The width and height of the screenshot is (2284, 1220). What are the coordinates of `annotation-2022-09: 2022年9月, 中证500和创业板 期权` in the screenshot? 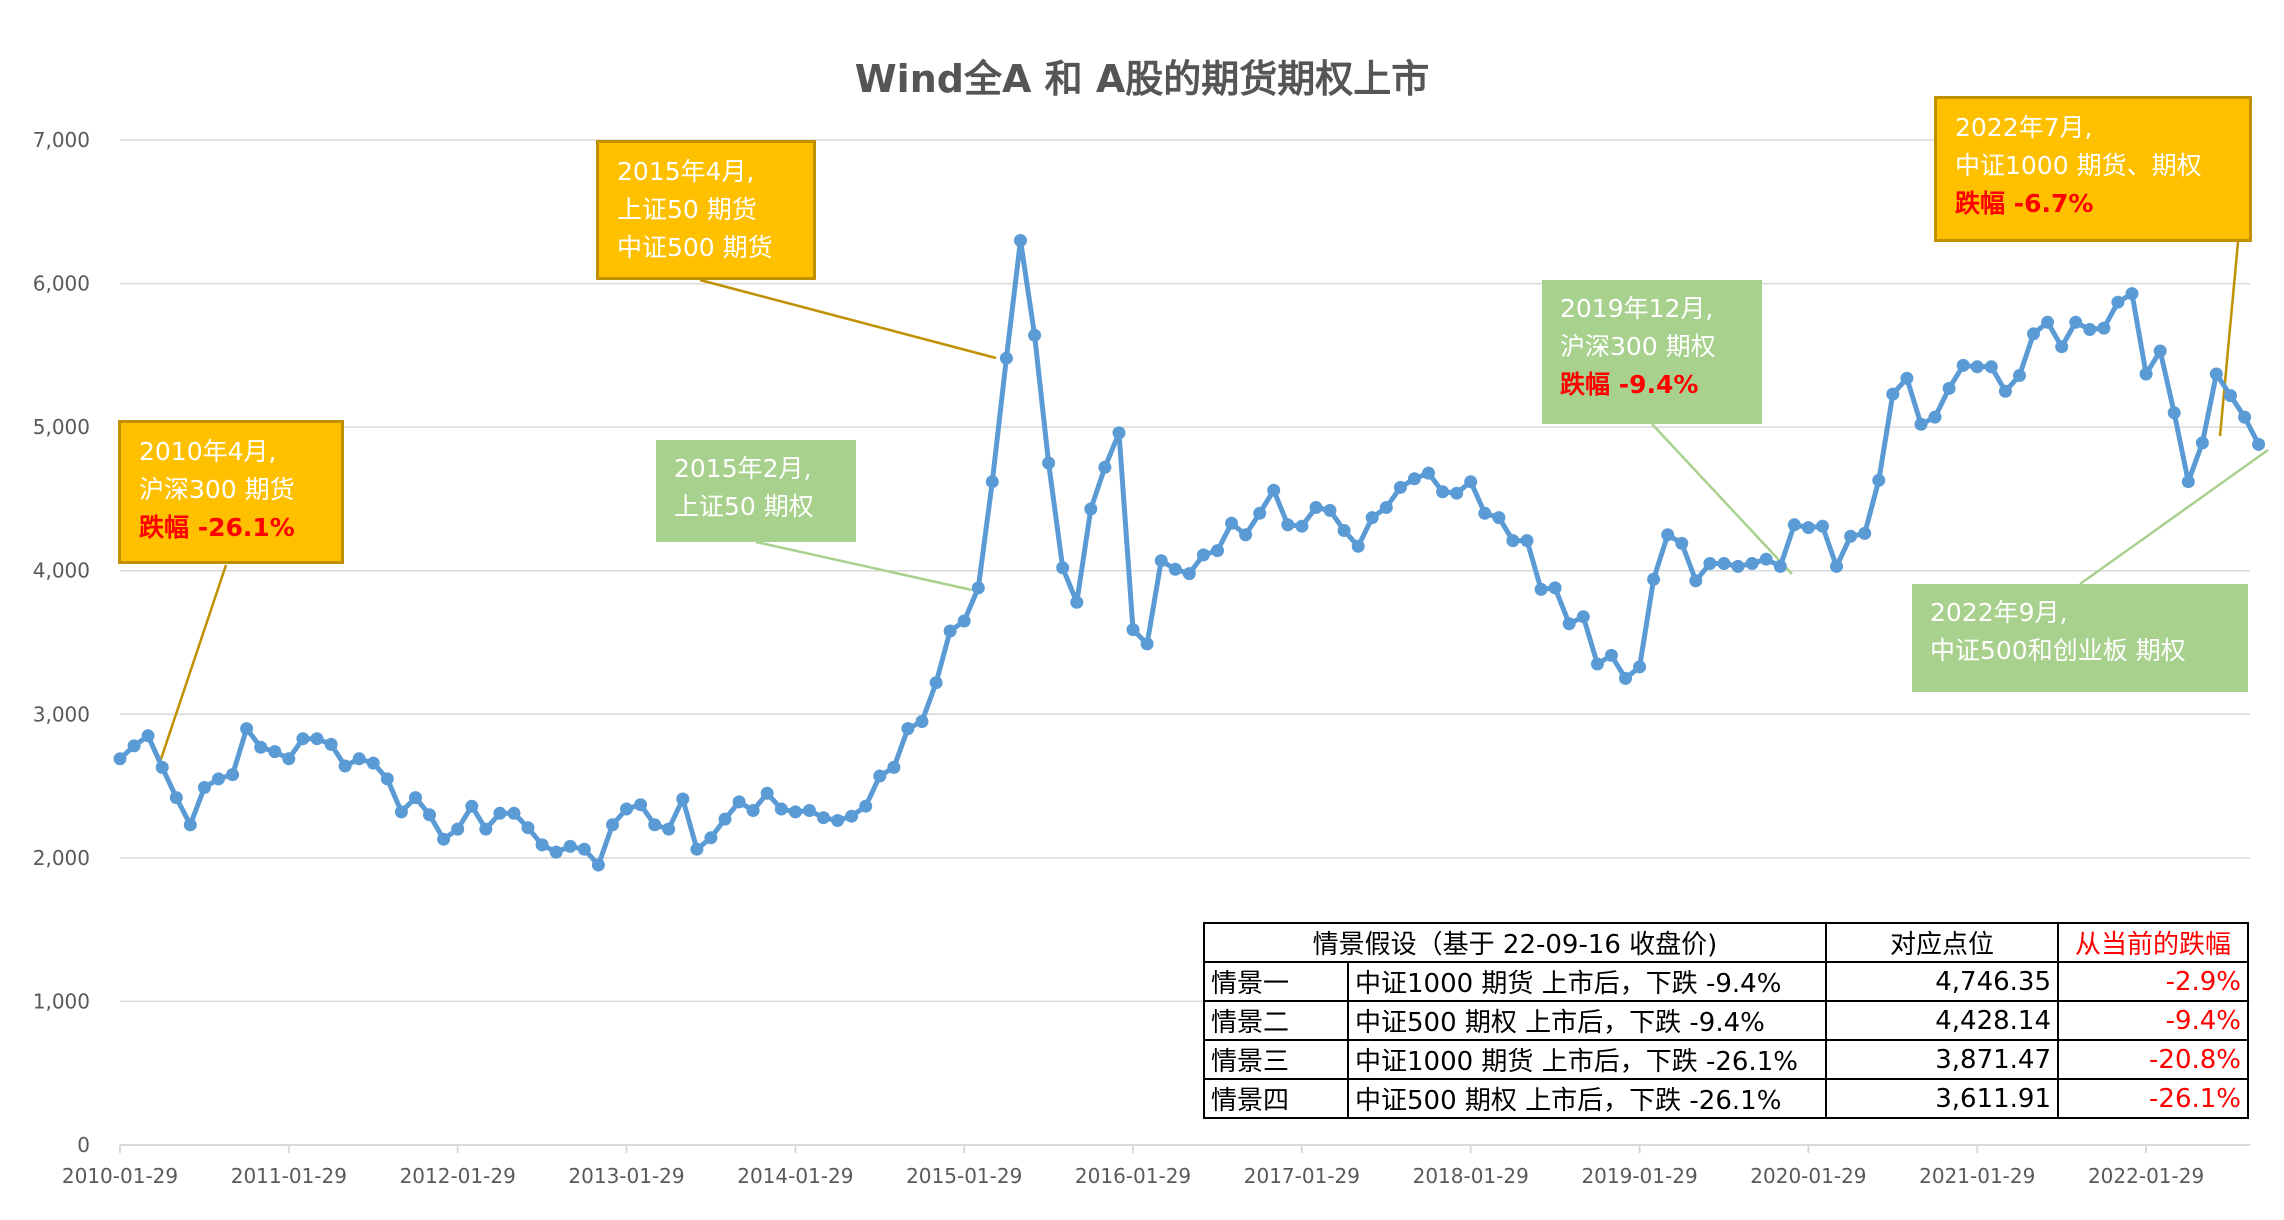 It's located at (2080, 638).